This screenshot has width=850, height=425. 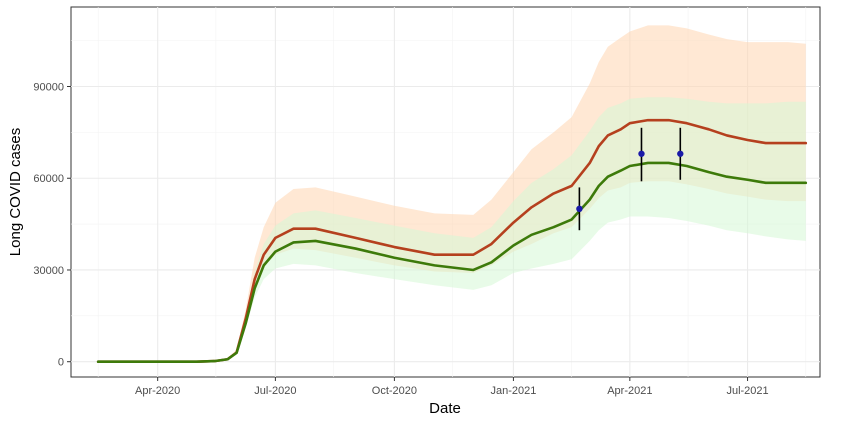 What do you see at coordinates (48, 225) in the screenshot?
I see `y-tick-labels: 0 30000 60000 90000` at bounding box center [48, 225].